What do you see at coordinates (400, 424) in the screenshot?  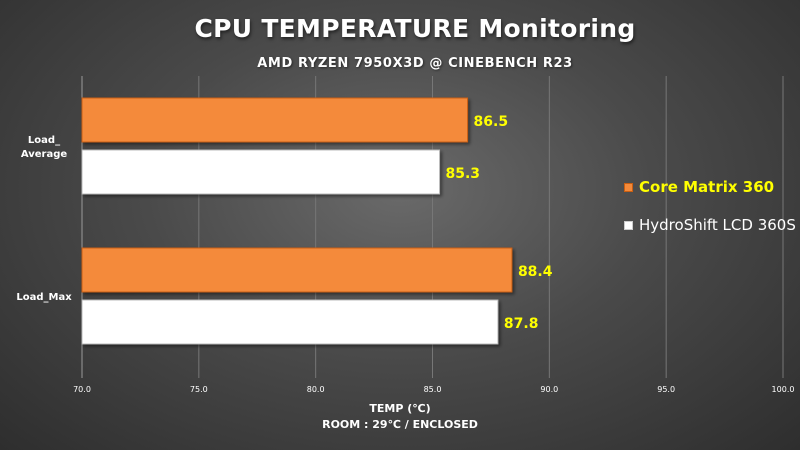 I see `room-condition-note: ROOM : 29℃ / ENCLOSED` at bounding box center [400, 424].